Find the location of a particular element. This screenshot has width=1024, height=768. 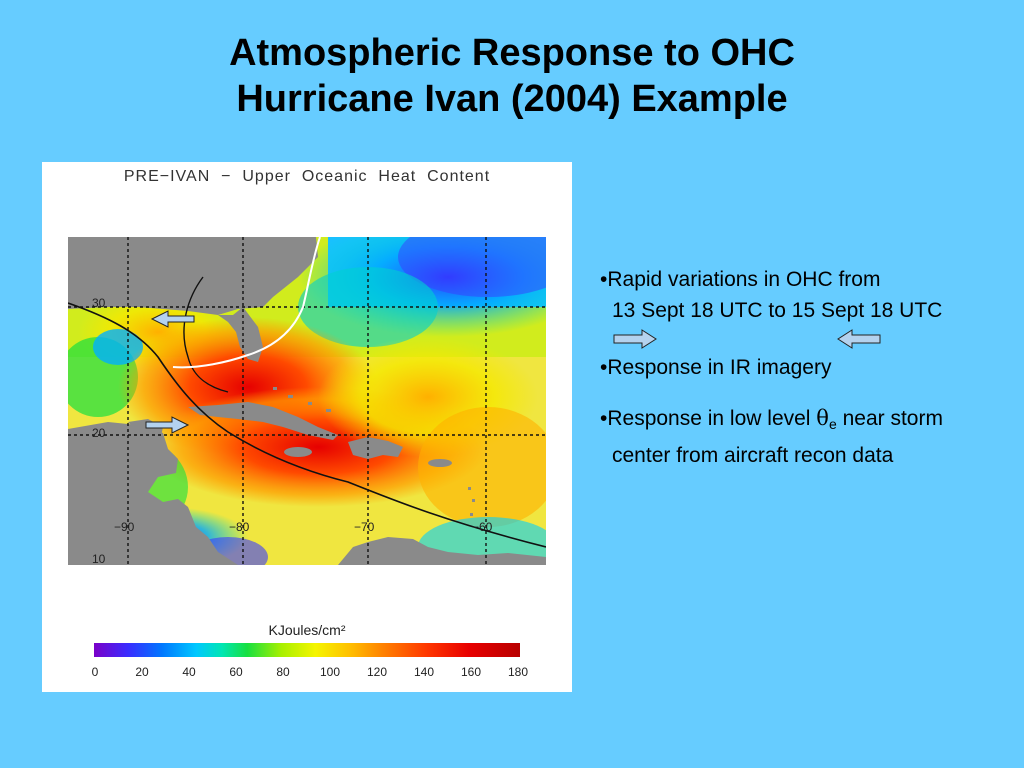

title-line-1: Atmospheric Response to OHC is located at coordinates (512, 53).